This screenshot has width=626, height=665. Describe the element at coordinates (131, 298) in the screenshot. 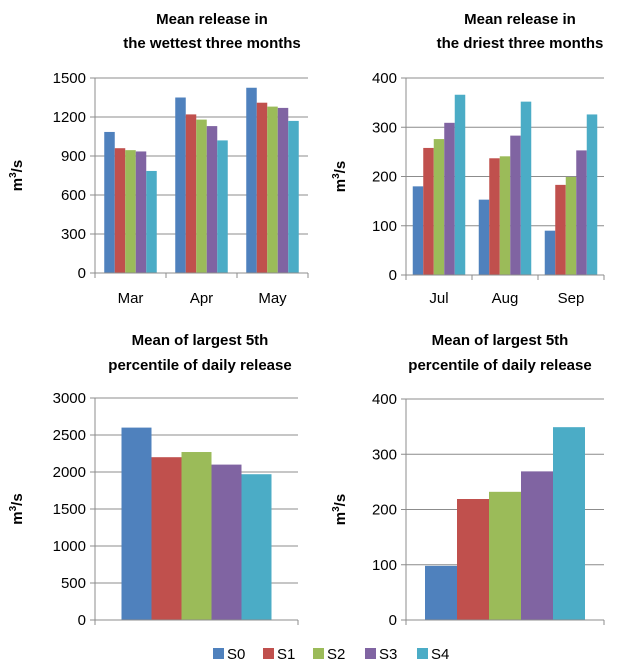

I see `x-tick-label: Mar` at that location.